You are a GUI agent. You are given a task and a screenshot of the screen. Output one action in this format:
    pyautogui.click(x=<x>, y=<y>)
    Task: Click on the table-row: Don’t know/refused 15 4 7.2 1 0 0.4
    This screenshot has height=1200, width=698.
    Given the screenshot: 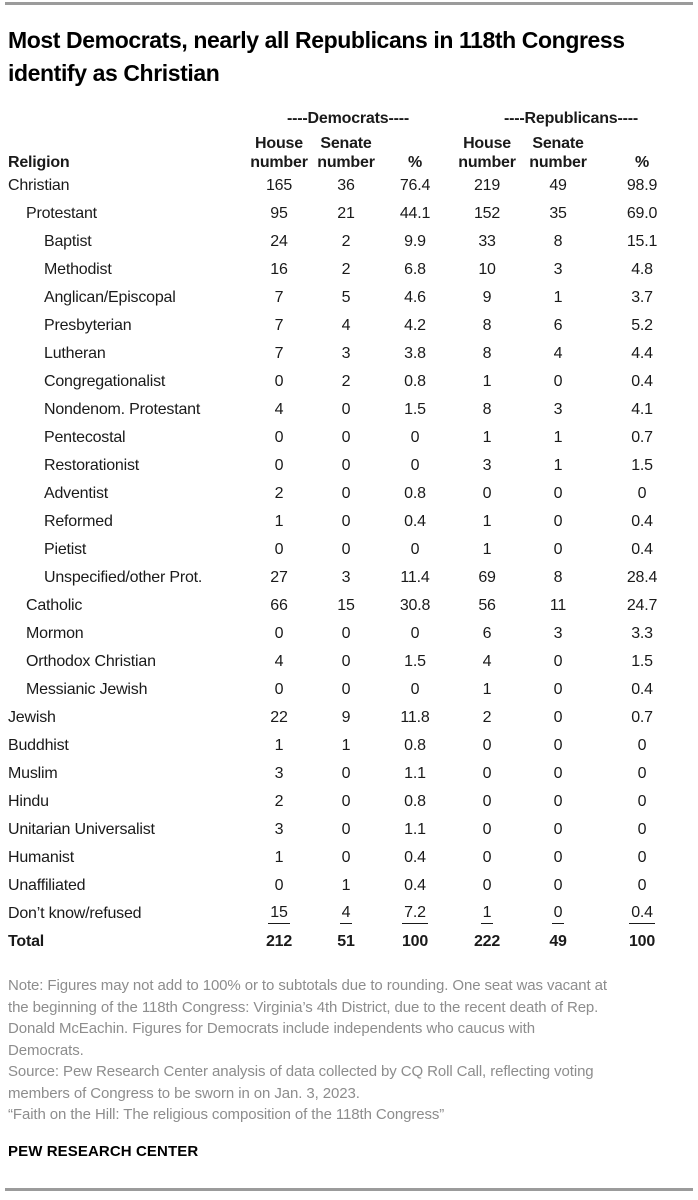 What is the action you would take?
    pyautogui.click(x=349, y=914)
    